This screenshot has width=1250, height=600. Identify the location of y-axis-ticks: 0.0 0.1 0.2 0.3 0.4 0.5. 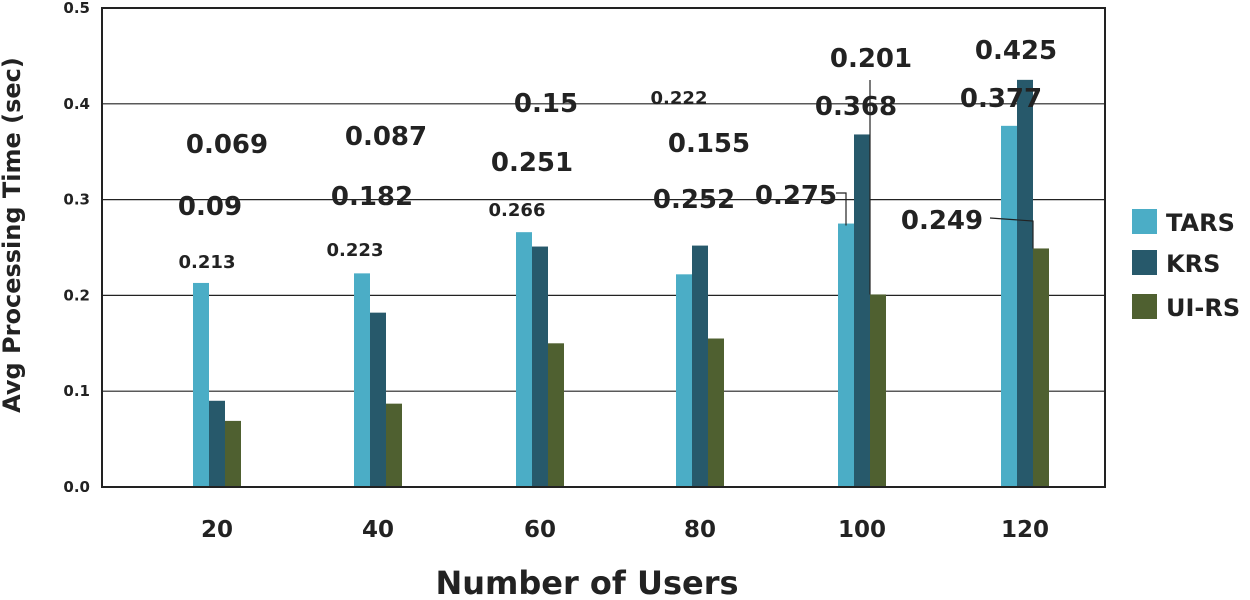
(76, 248).